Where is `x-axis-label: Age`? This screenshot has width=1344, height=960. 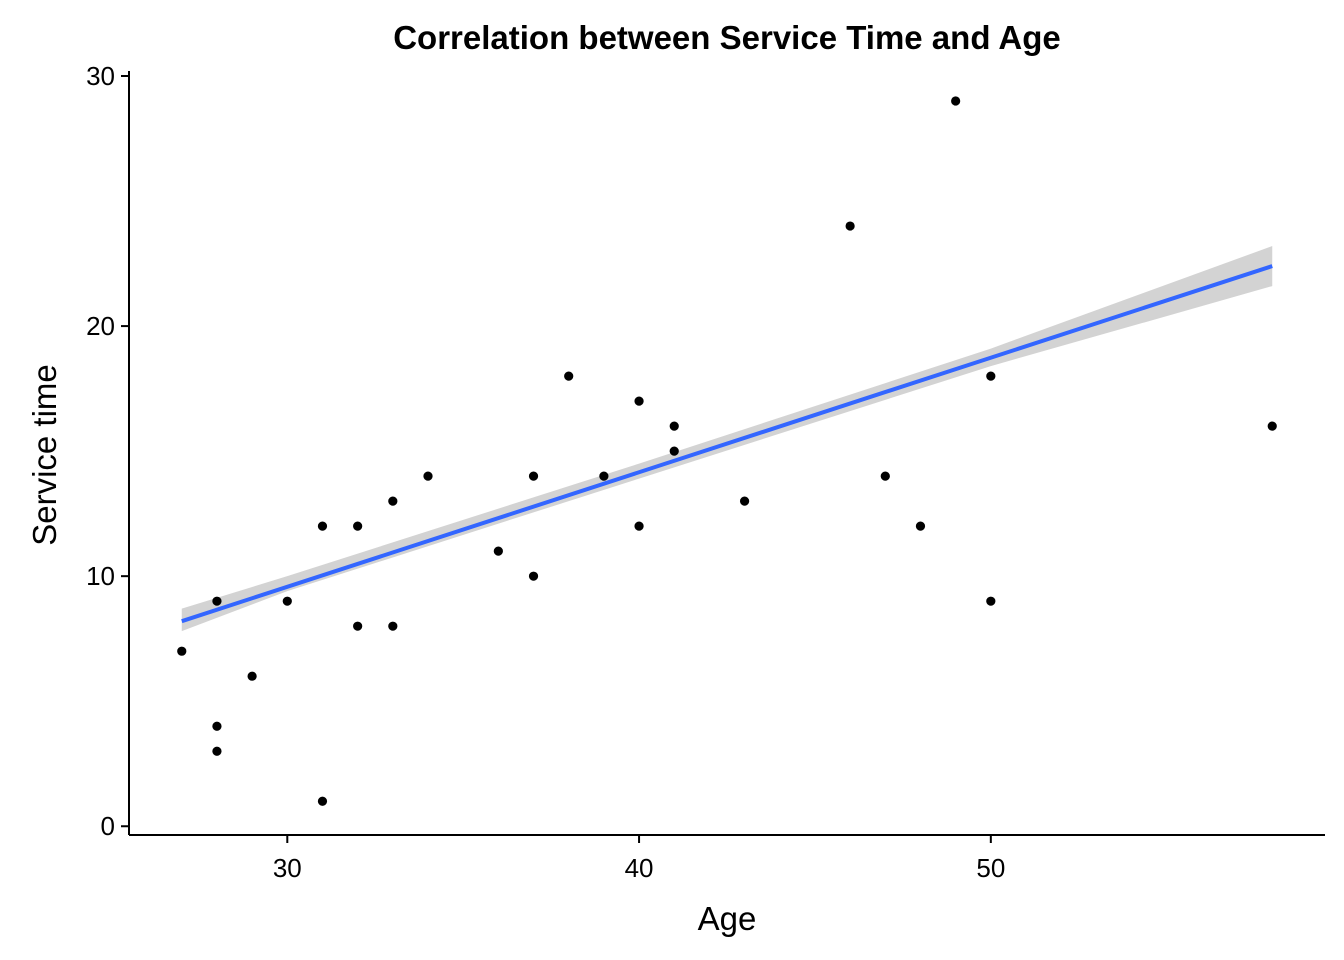 x-axis-label: Age is located at coordinates (727, 918).